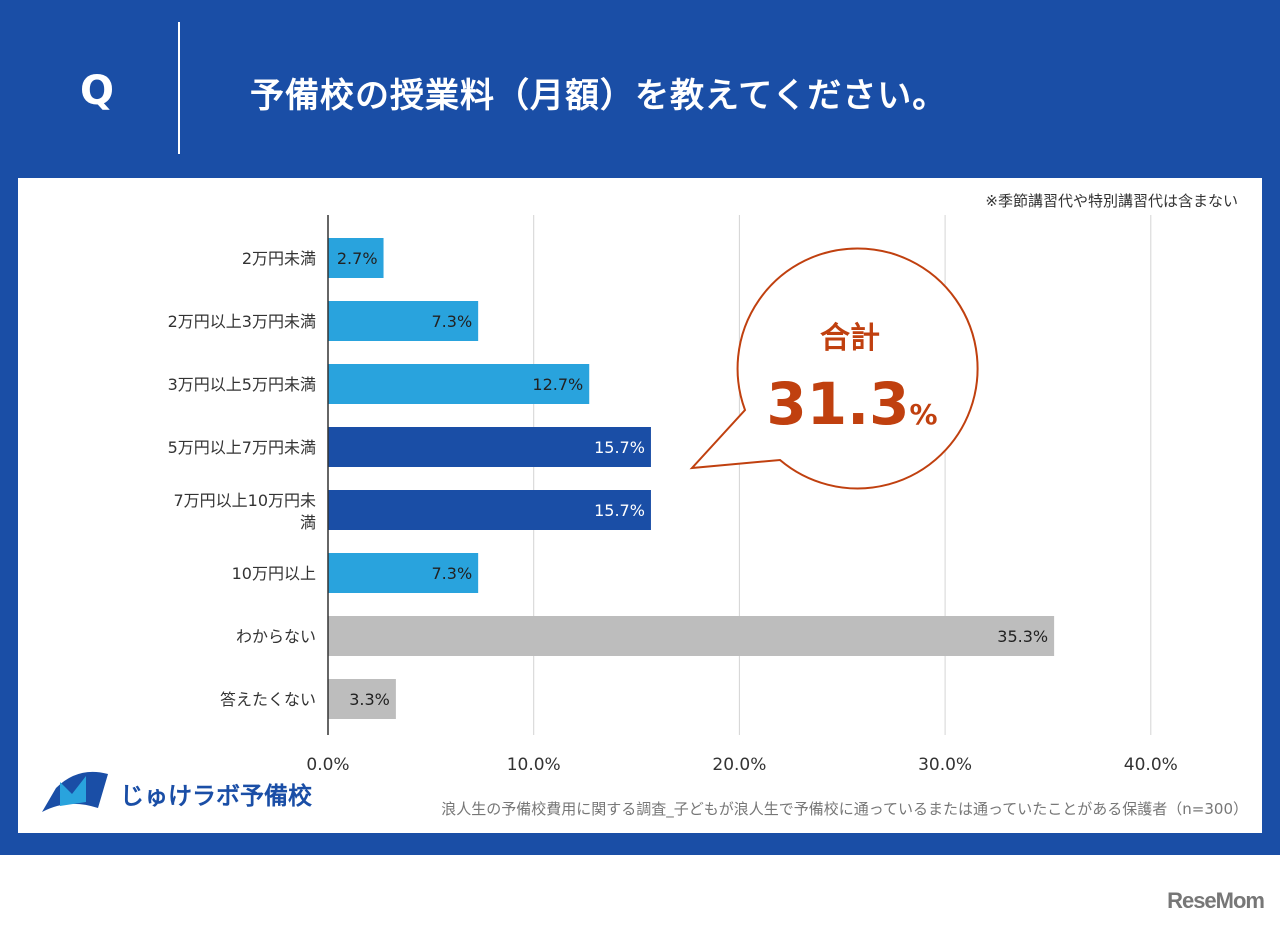  I want to click on page-title: 予備校の授業料（月額）を教えてください。, so click(599, 96).